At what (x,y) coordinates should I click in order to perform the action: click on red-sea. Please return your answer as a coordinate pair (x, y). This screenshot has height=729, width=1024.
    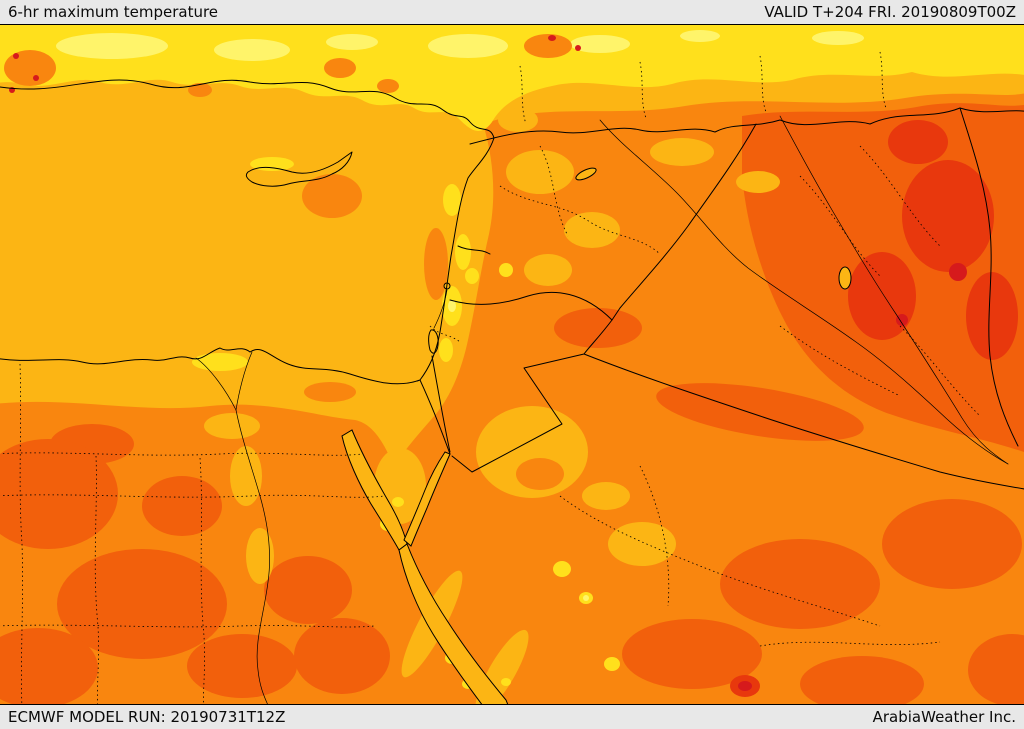
    Looking at the image, I should click on (453, 624).